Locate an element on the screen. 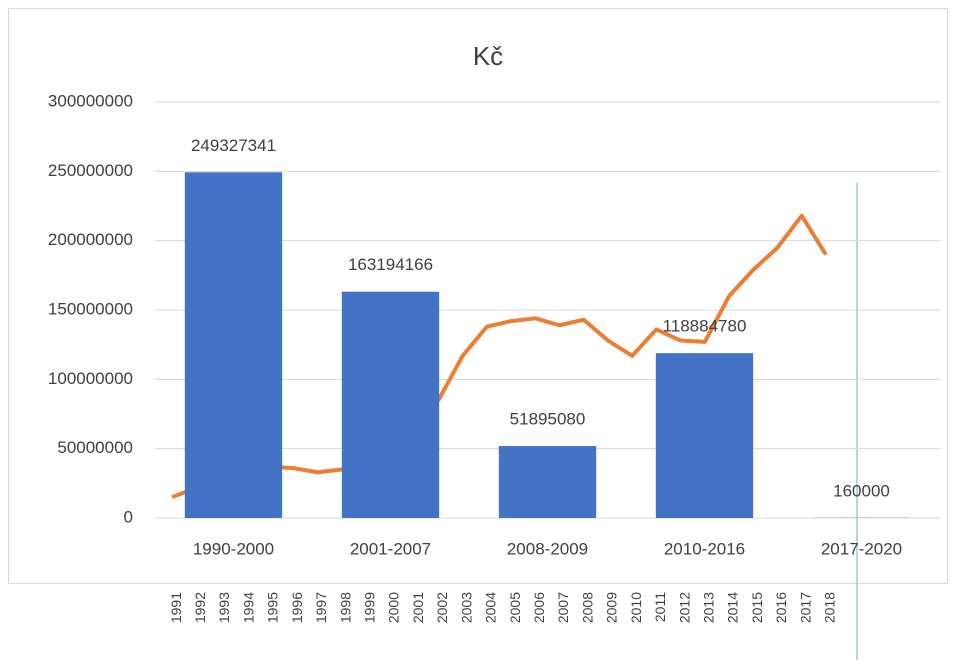 The height and width of the screenshot is (663, 955). x2-tick-label: 2016 is located at coordinates (781, 607).